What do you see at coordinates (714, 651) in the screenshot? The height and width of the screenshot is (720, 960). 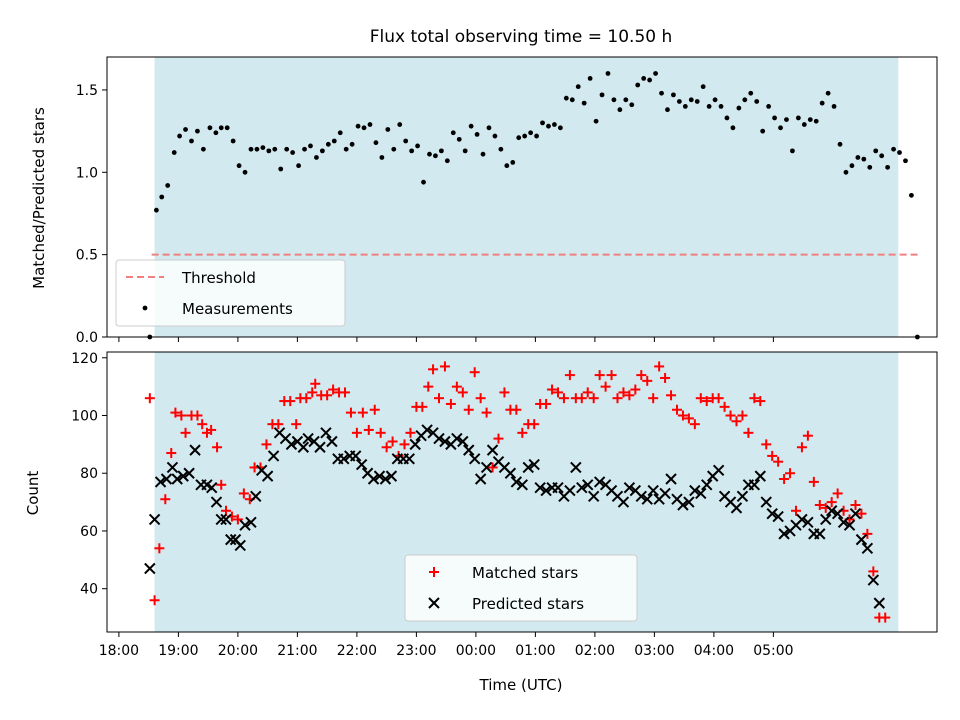 I see `x-tick-label: 04:00` at bounding box center [714, 651].